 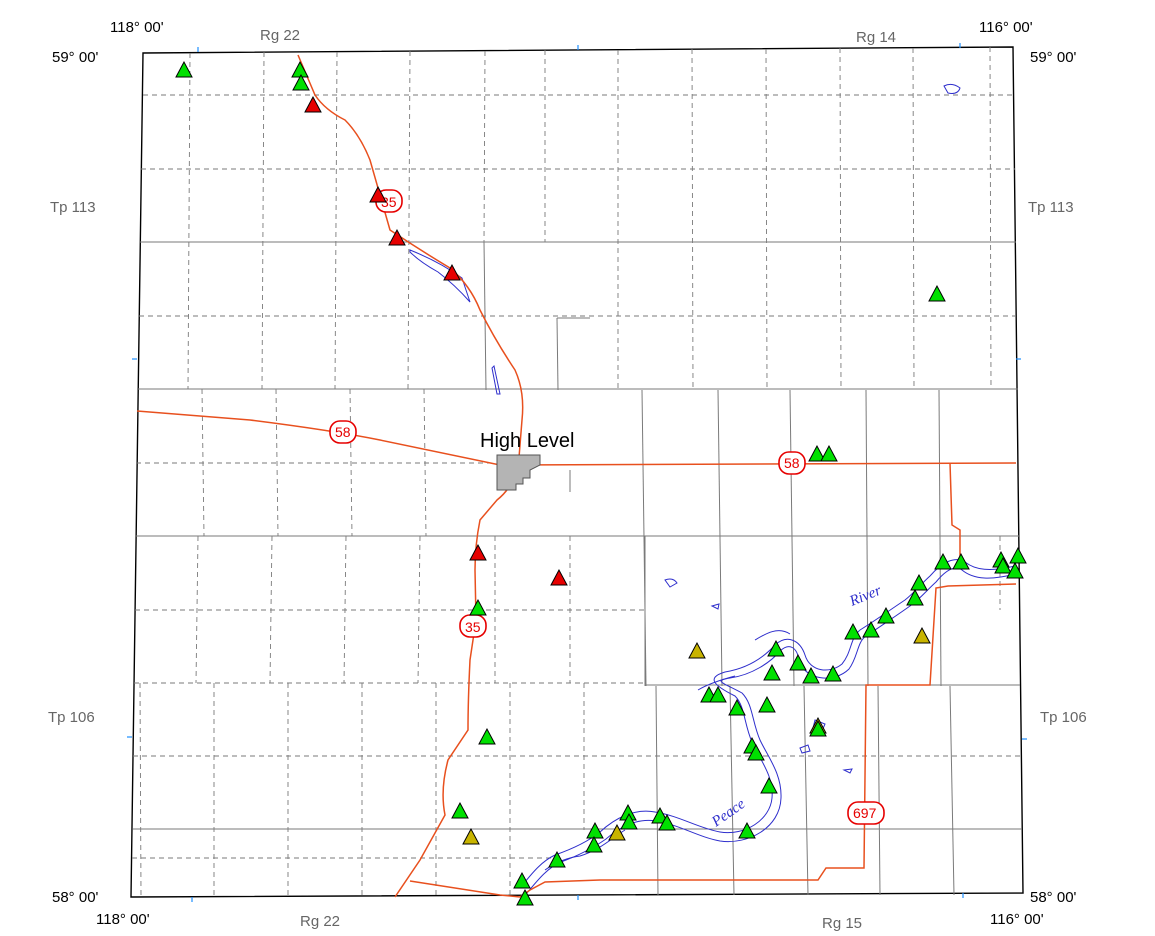 I want to click on lat-bottom-right: 58° 00', so click(x=1053, y=897).